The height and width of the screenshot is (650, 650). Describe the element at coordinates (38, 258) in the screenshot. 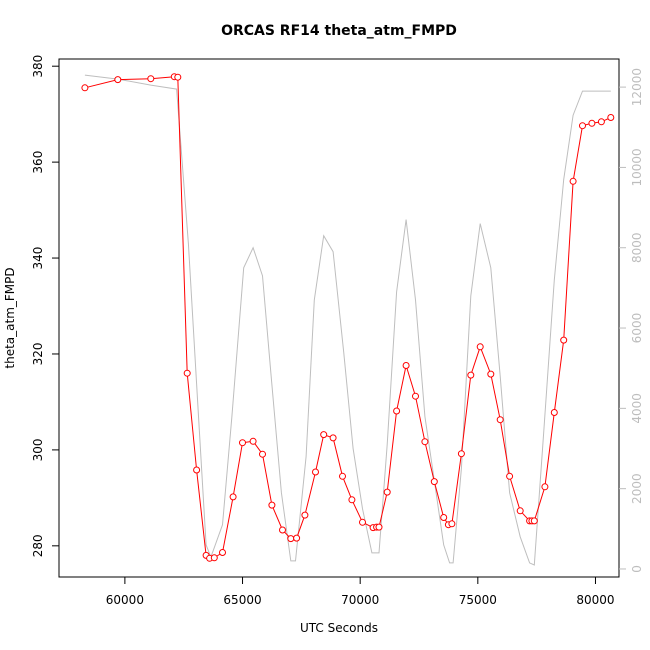

I see `y-tick-label: 340` at that location.